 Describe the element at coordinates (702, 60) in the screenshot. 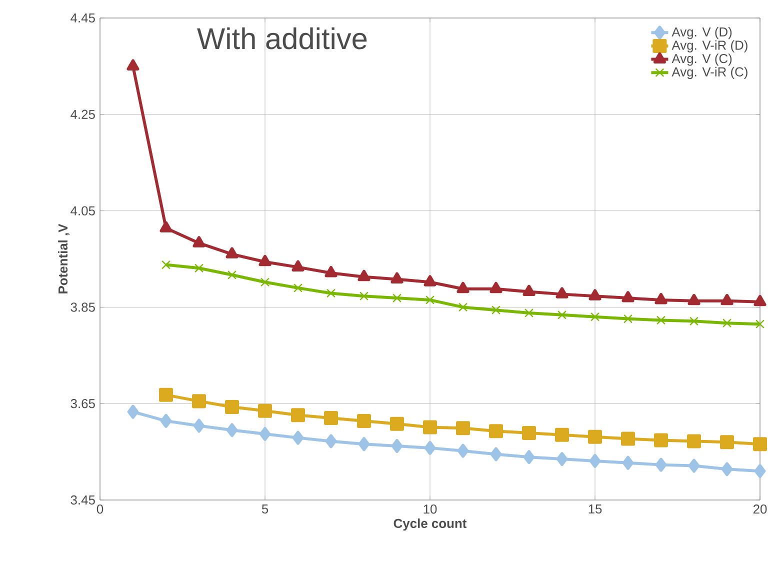

I see `legend-label: Avg. V (C)` at that location.